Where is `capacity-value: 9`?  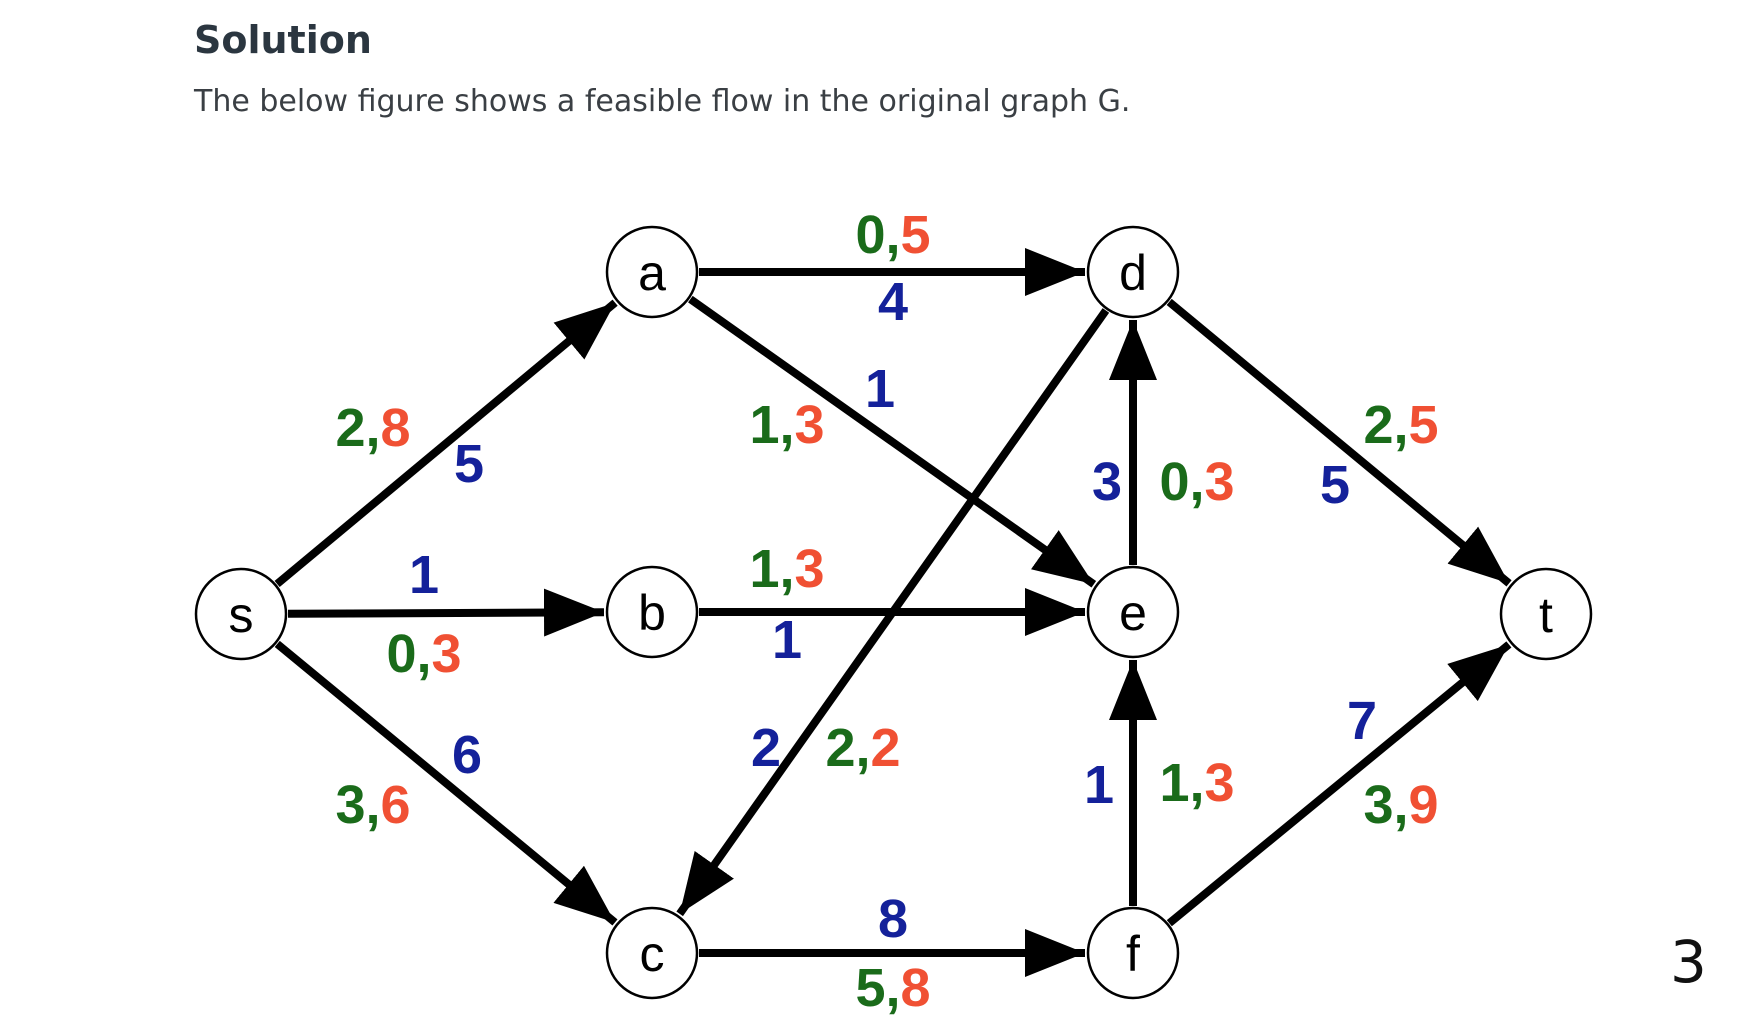 capacity-value: 9 is located at coordinates (1424, 805).